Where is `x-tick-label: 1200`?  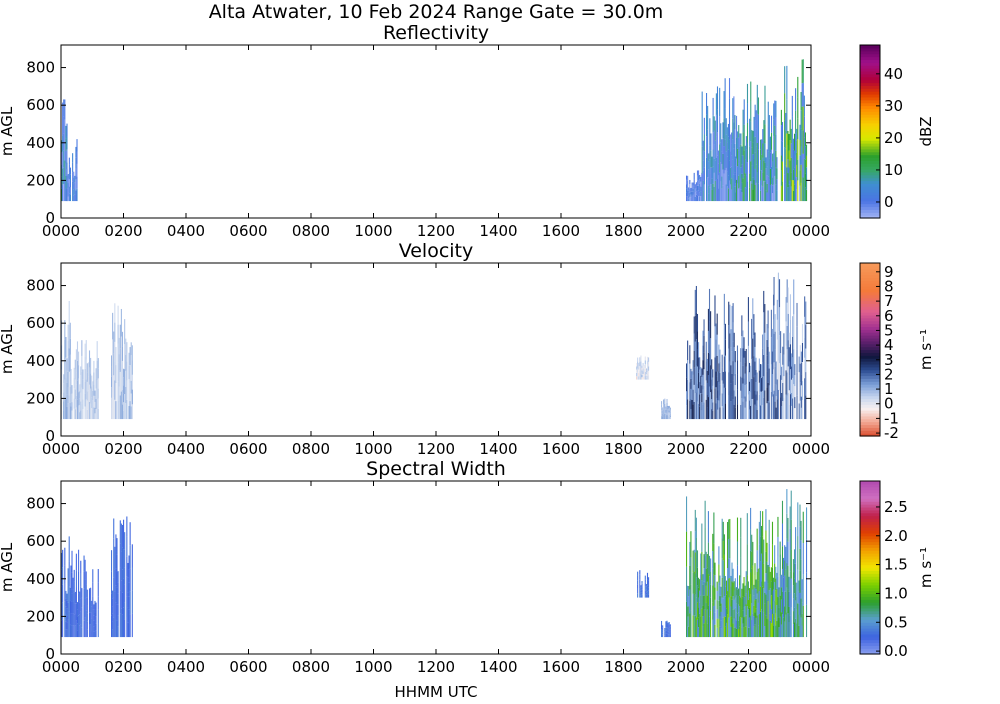
x-tick-label: 1200 is located at coordinates (436, 449).